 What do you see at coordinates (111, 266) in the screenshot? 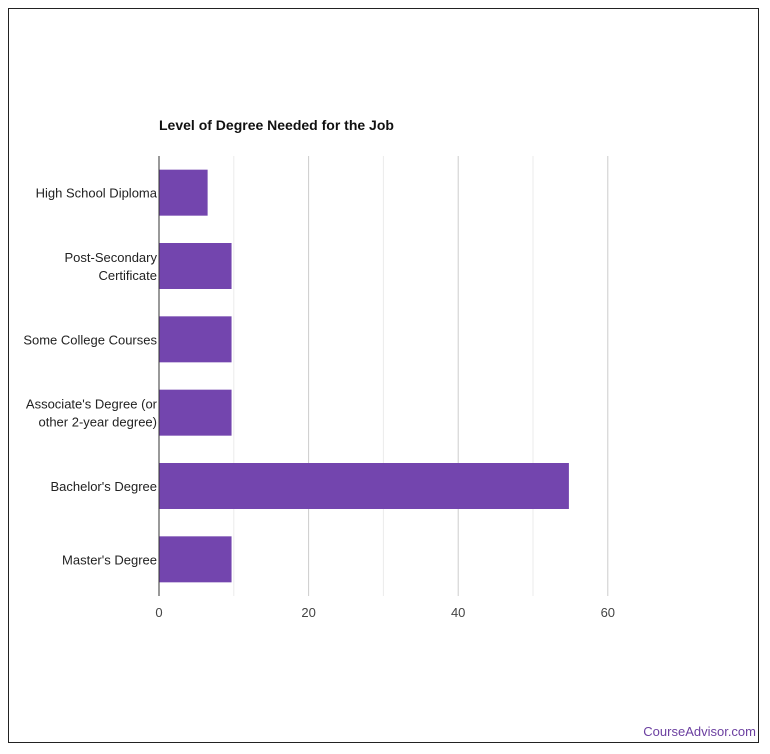
I see `category-label: Post-Secondary Certificate` at bounding box center [111, 266].